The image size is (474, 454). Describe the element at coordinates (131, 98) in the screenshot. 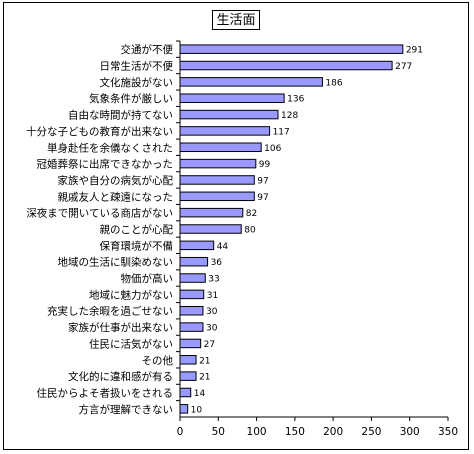

I see `category-label-4: 気象条件が厳しい` at that location.